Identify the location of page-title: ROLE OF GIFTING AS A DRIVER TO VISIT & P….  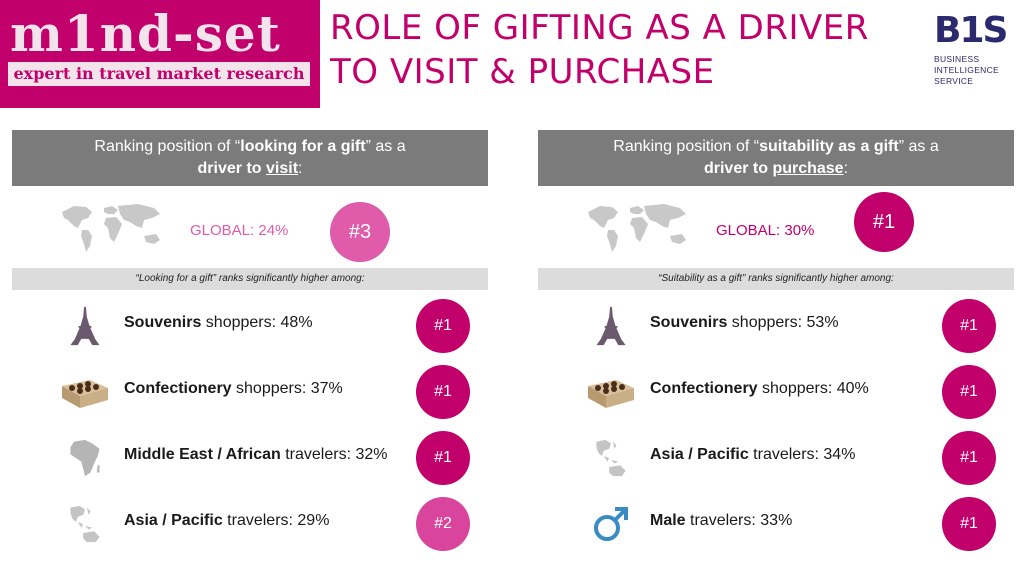
(610, 50).